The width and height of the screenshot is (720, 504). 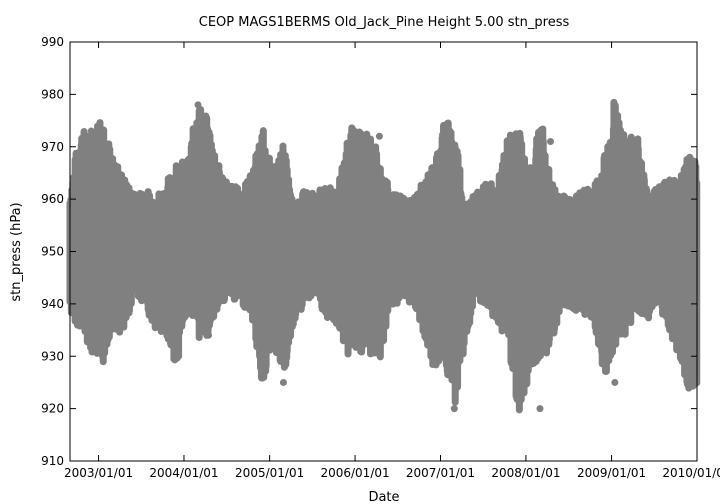 I want to click on x-tick-label: 2005/01/01, so click(x=269, y=473).